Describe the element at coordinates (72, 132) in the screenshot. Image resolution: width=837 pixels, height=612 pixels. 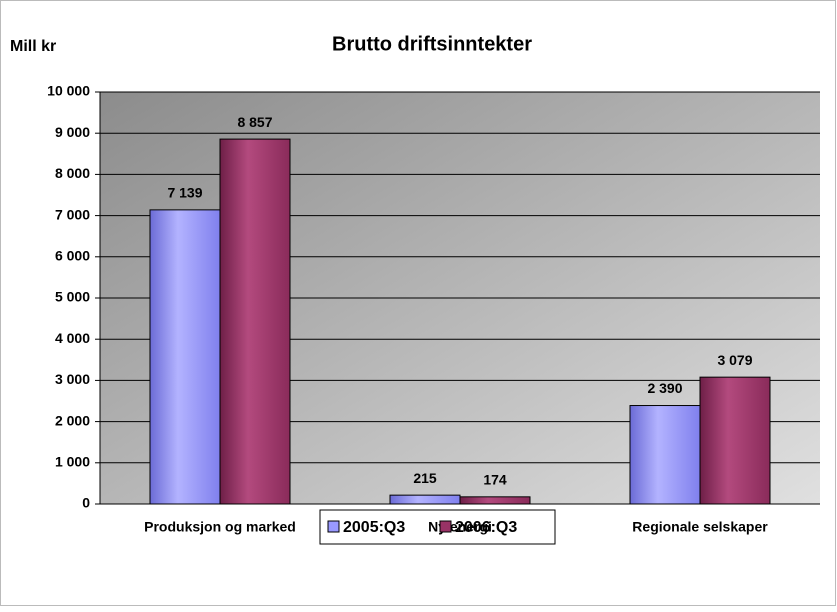
I see `y-tick-label: 9 000` at that location.